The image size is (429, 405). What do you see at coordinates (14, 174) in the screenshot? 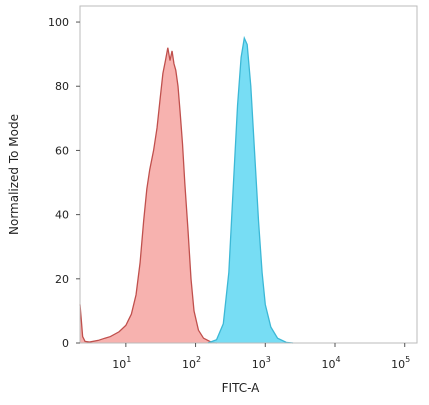
I see `y-axis-label: Normalized To Mode` at bounding box center [14, 174].